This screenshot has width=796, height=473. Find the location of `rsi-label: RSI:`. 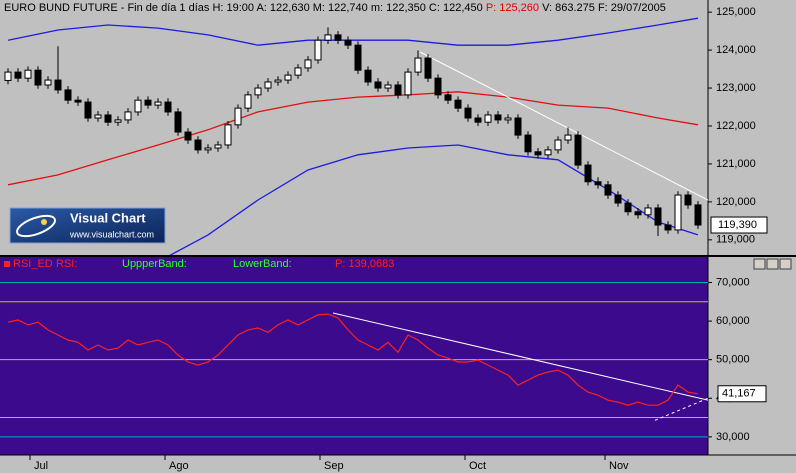

rsi-label: RSI: is located at coordinates (66, 264).